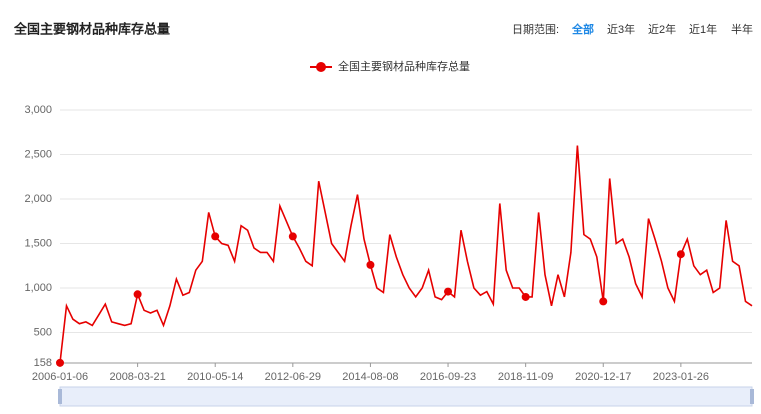  Describe the element at coordinates (535, 29) in the screenshot. I see `date-range-label: 日期范围:` at that location.